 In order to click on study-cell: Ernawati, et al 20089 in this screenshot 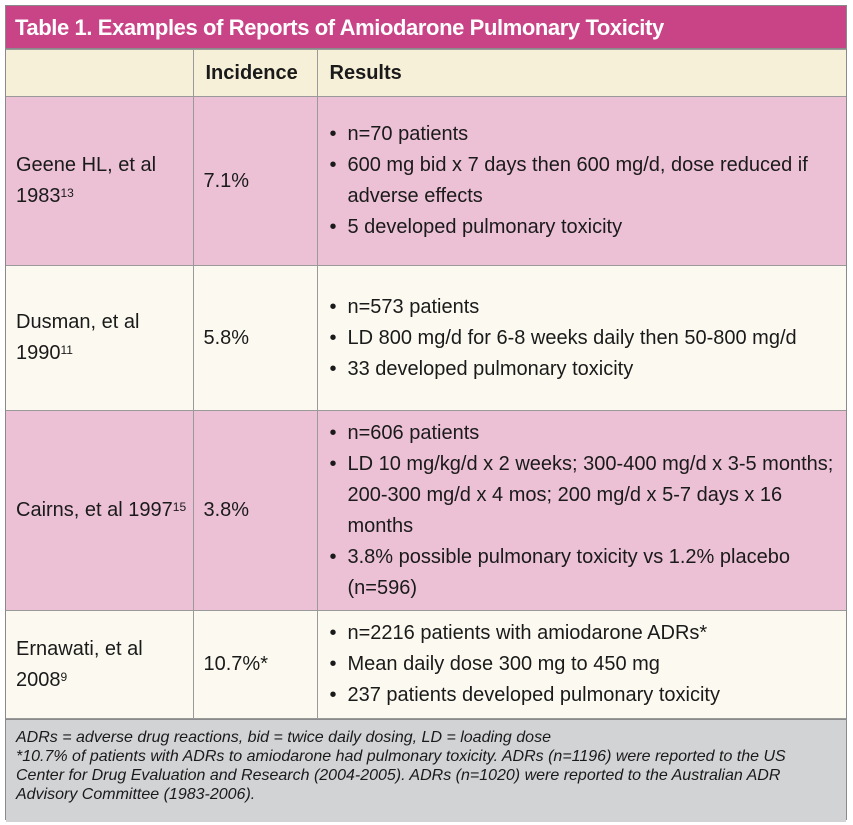, I will do `click(100, 664)`.